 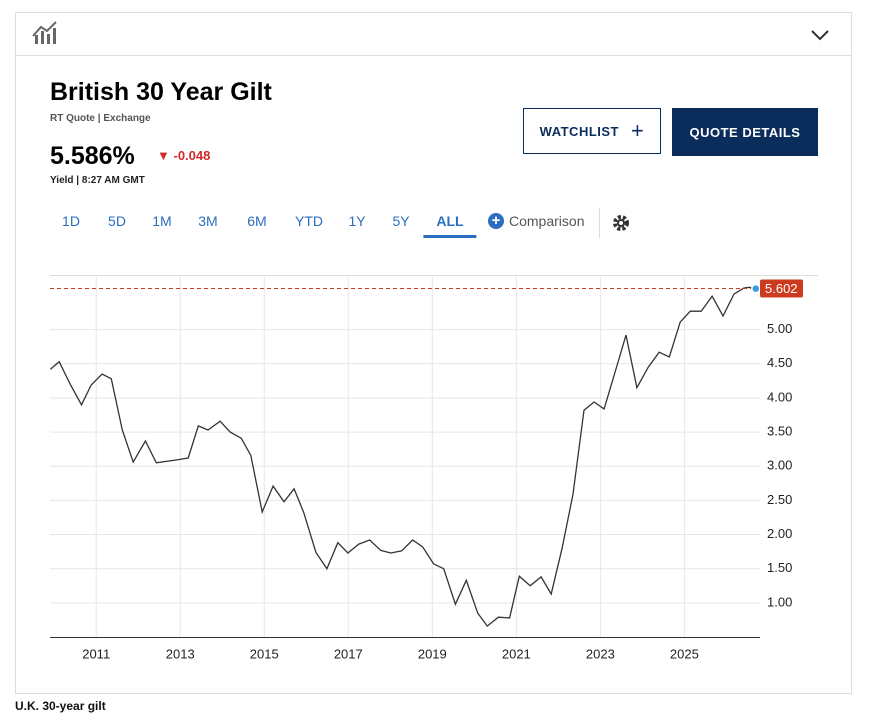 What do you see at coordinates (92, 156) in the screenshot?
I see `quote-price: 5.586%` at bounding box center [92, 156].